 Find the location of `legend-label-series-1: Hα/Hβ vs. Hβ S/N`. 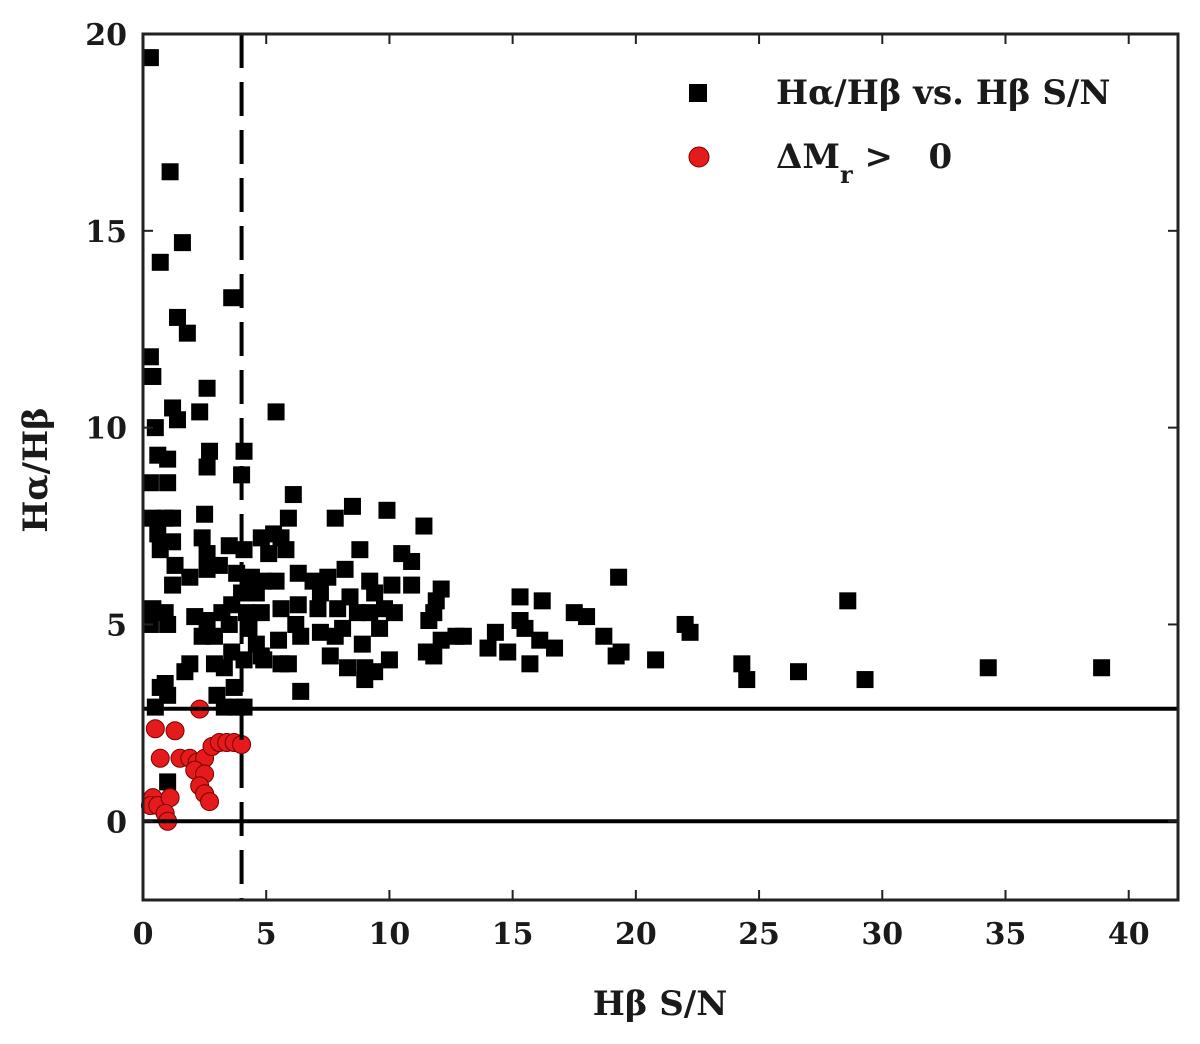

legend-label-series-1: Hα/Hβ vs. Hβ S/N is located at coordinates (943, 93).